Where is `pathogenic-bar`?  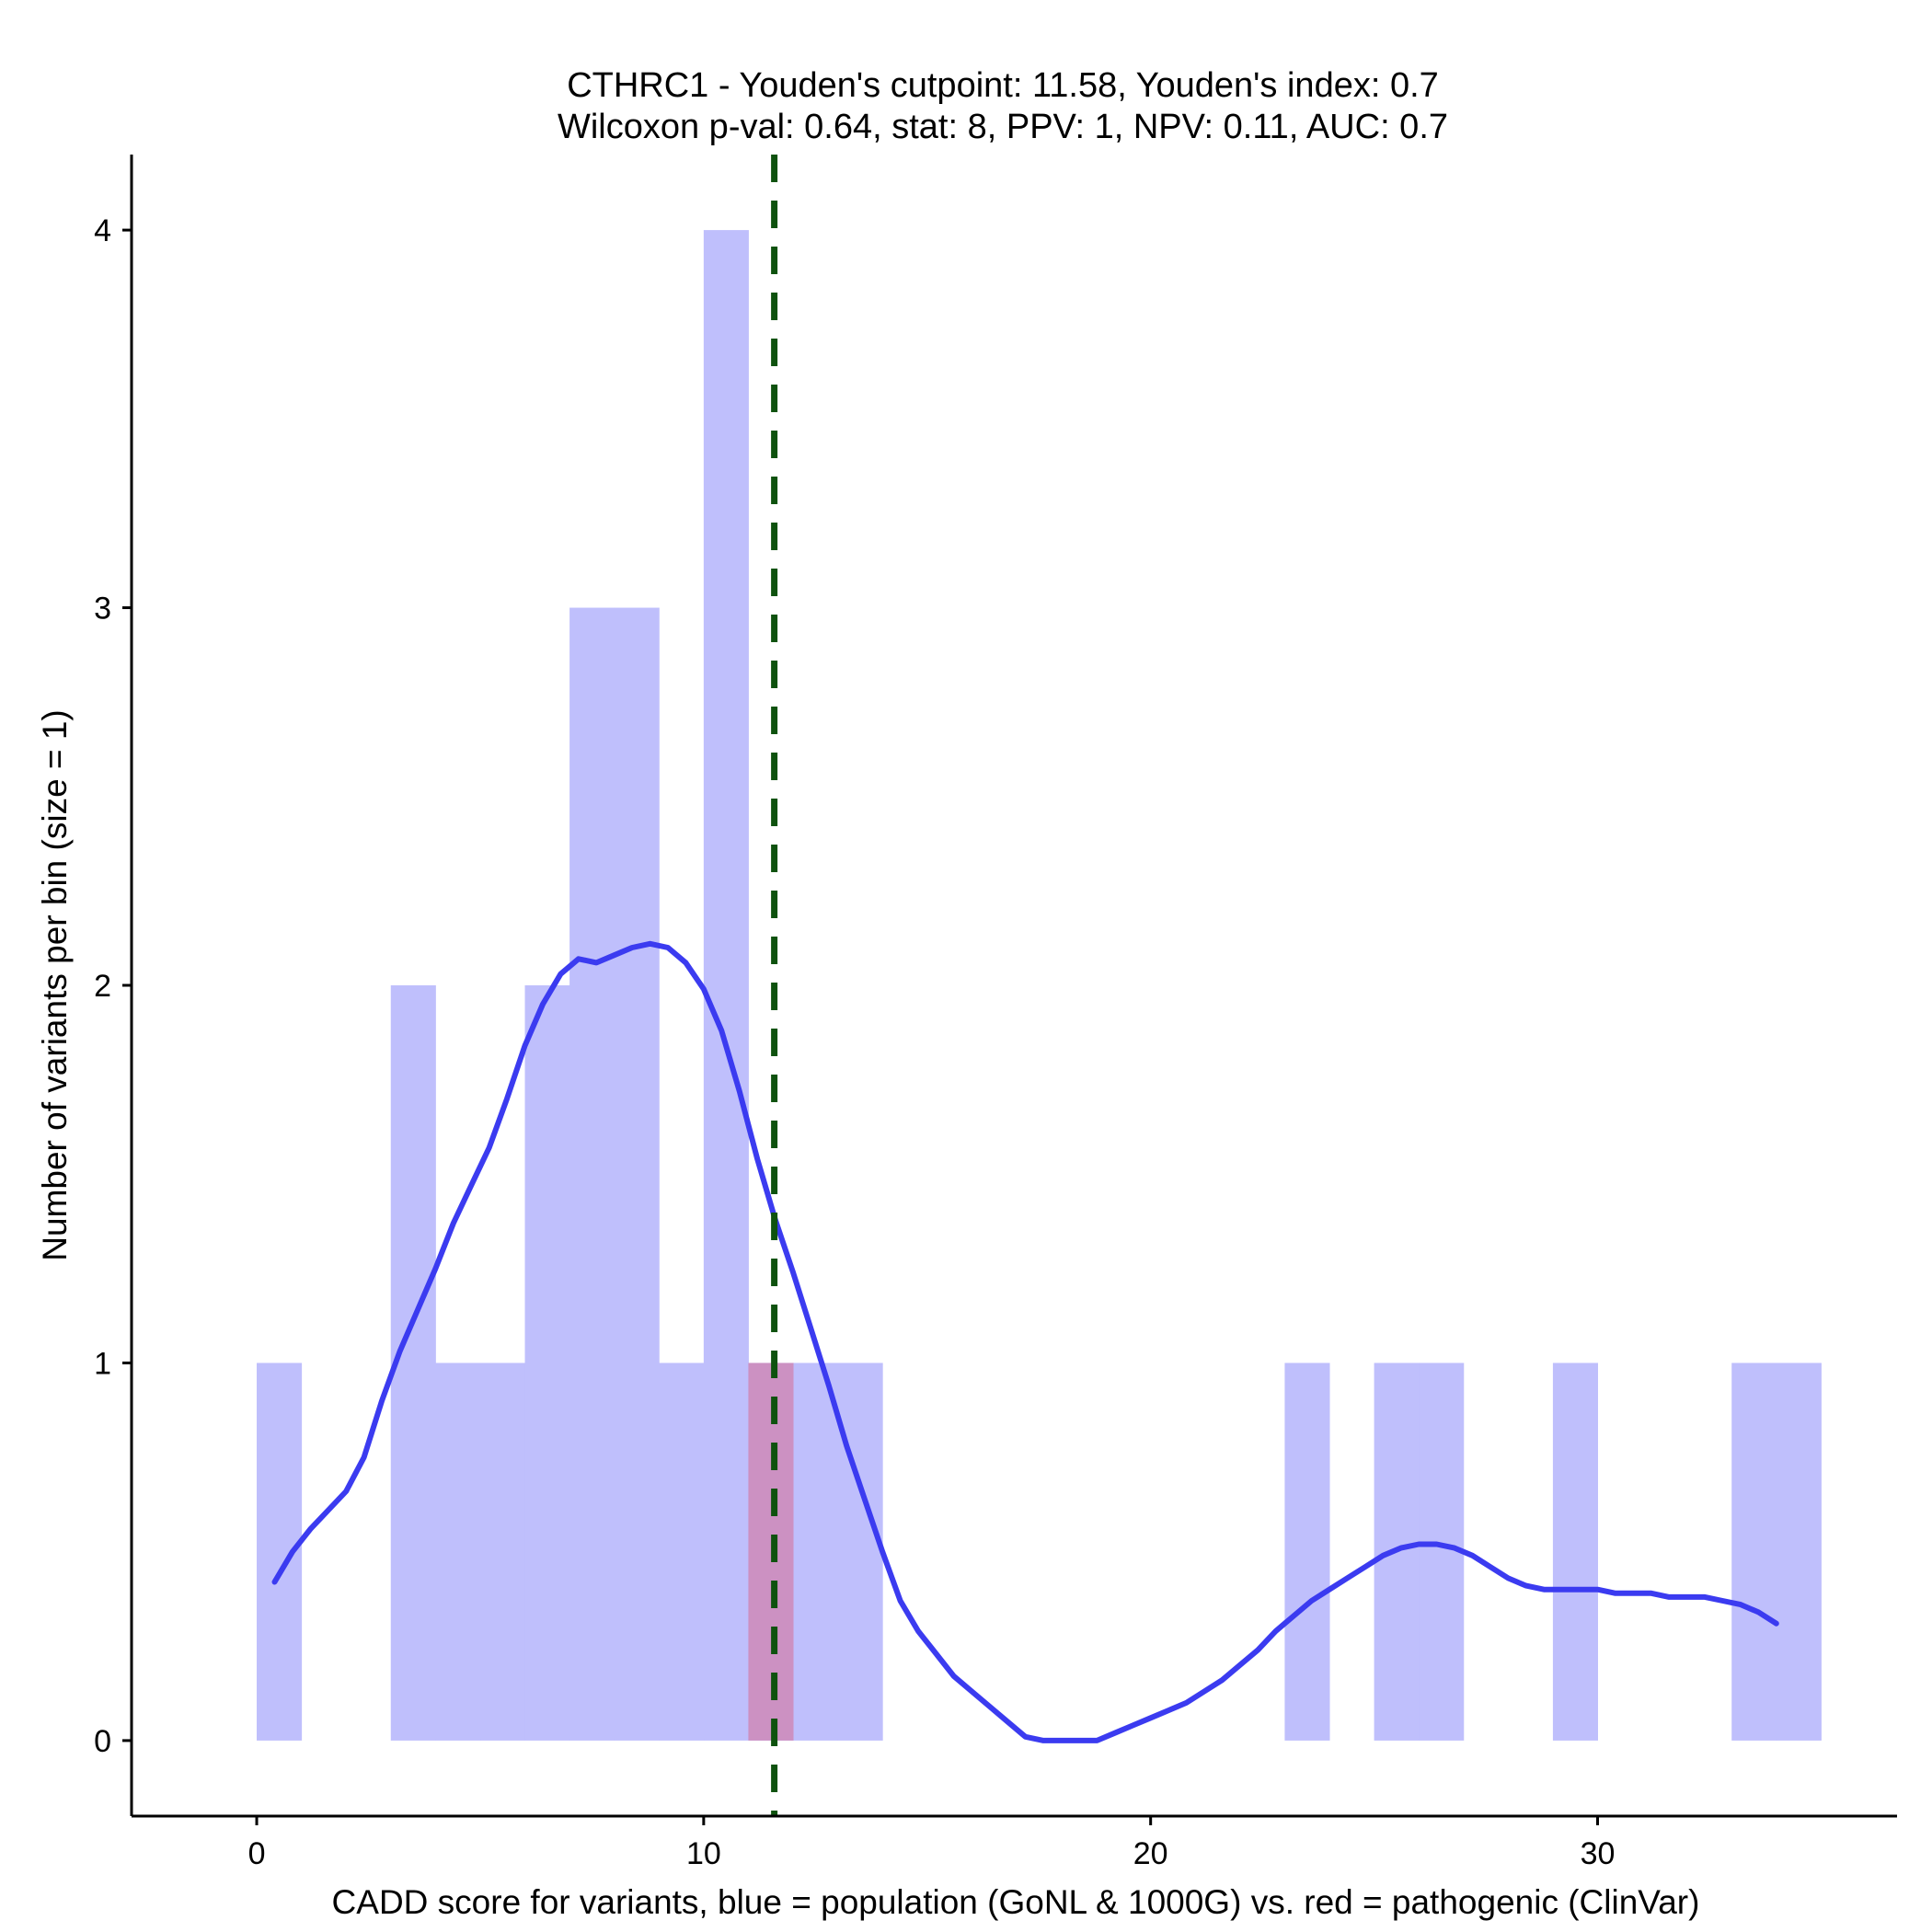
pathogenic-bar is located at coordinates (771, 1552).